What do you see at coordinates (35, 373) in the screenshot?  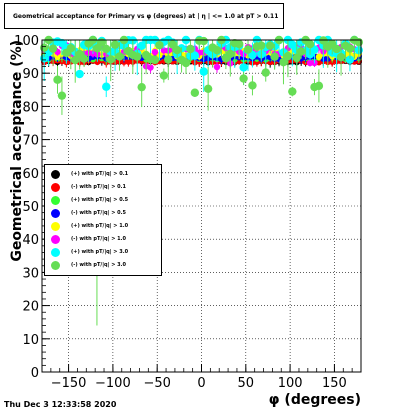 I see `y-tick-label: 0` at bounding box center [35, 373].